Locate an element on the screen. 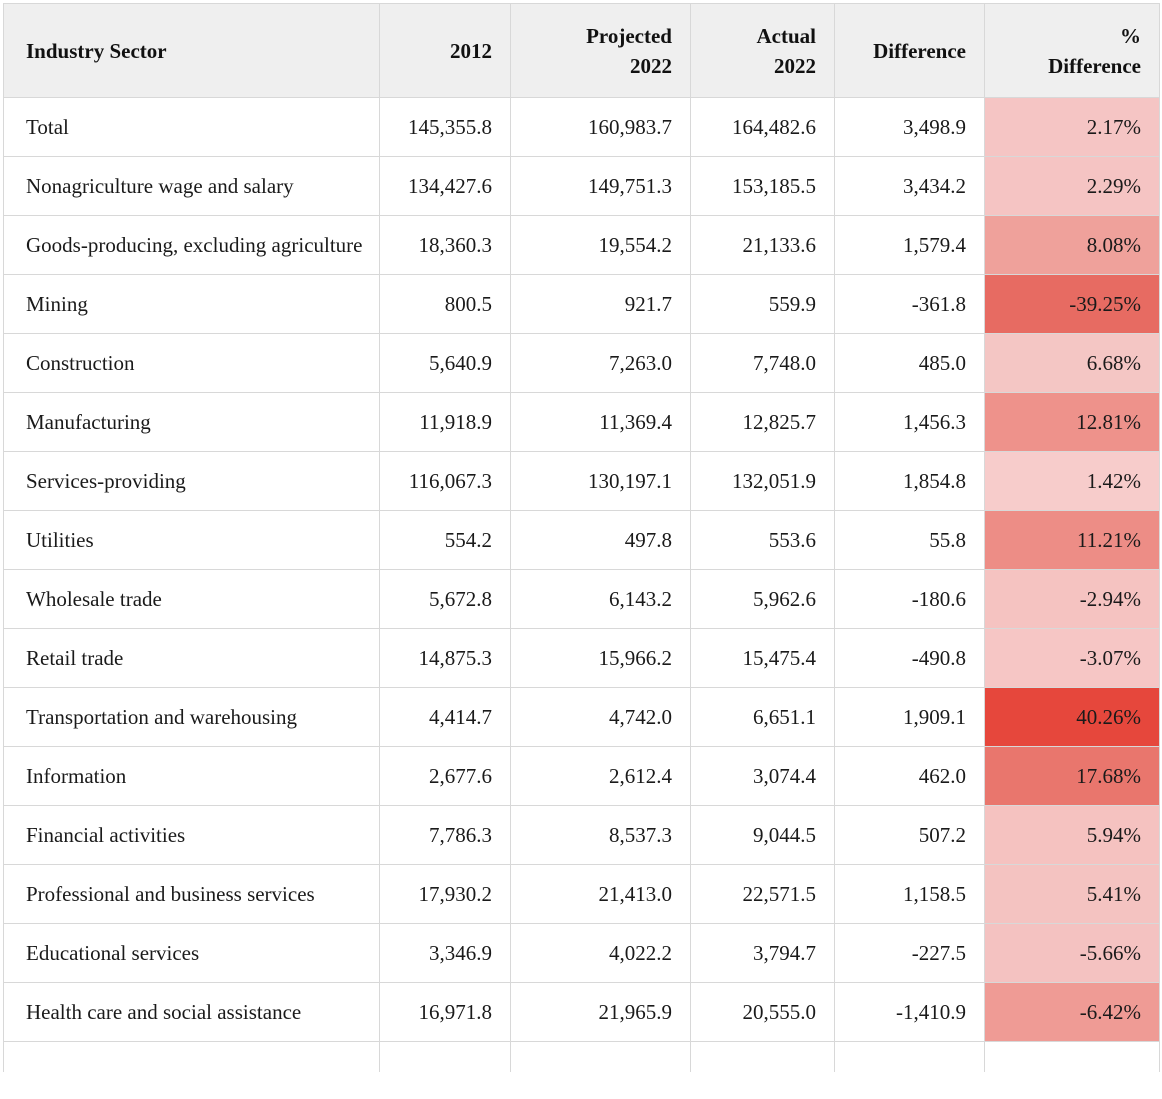  actual-2022-cell: 164,482.6 is located at coordinates (762, 127).